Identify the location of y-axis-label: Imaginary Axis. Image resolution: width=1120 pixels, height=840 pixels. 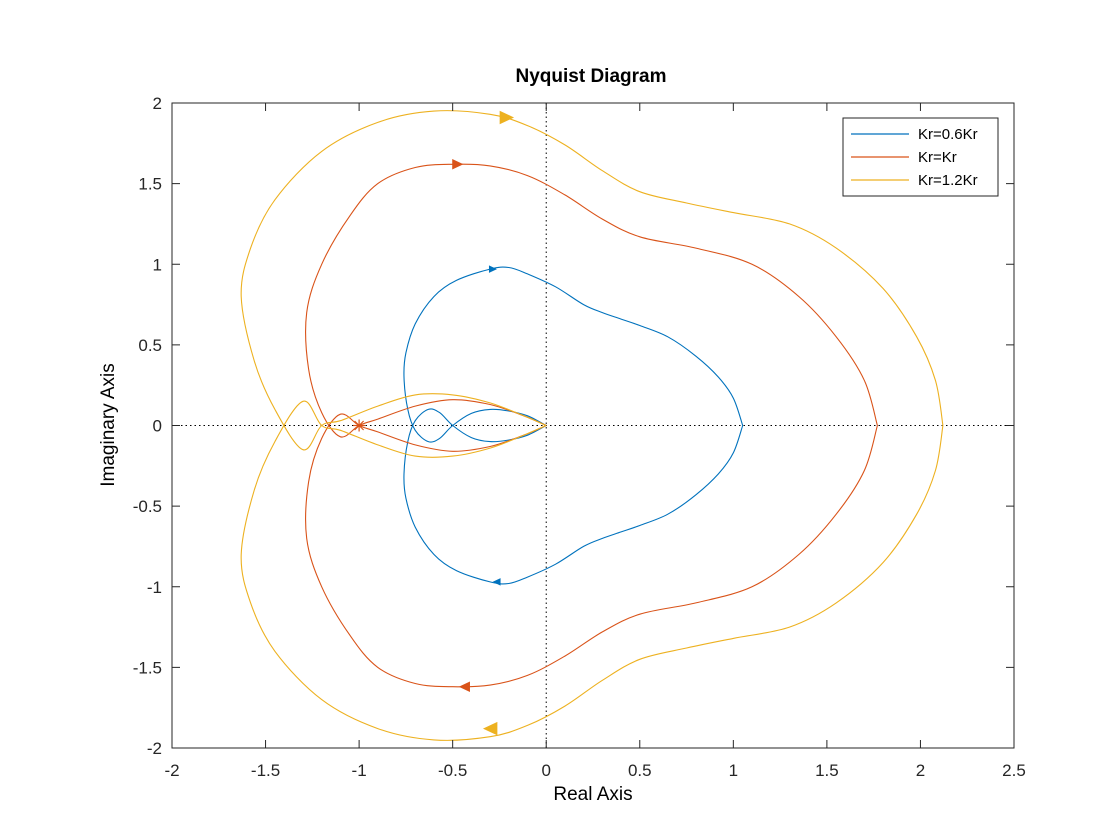
(108, 425).